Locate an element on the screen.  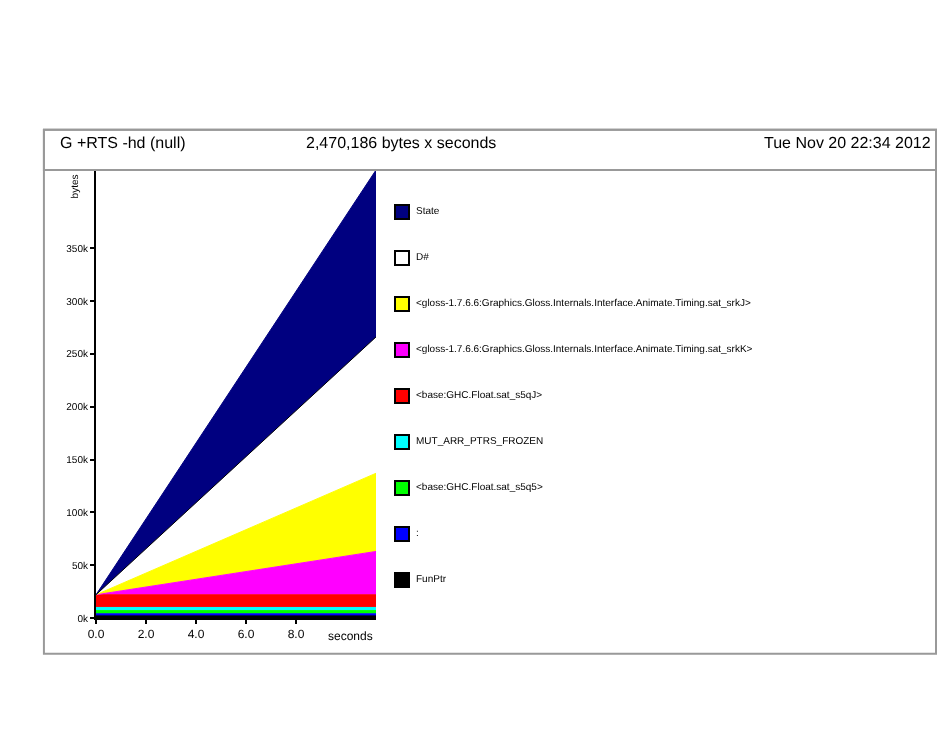
chart-title: G +RTS -hd (null) is located at coordinates (123, 143).